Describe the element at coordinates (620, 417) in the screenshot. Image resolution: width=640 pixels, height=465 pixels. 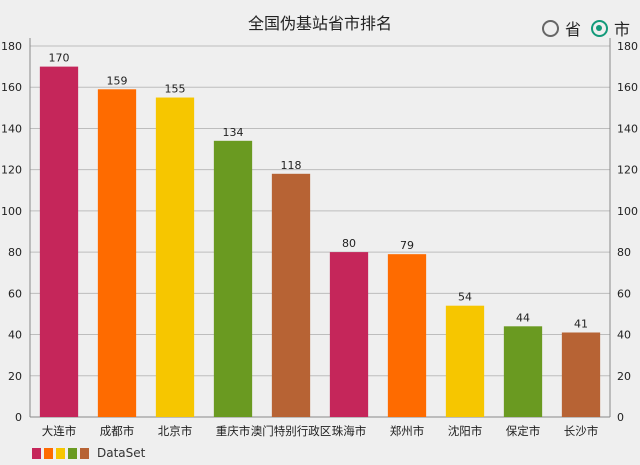
I see `y-tick-label-right: 0` at that location.